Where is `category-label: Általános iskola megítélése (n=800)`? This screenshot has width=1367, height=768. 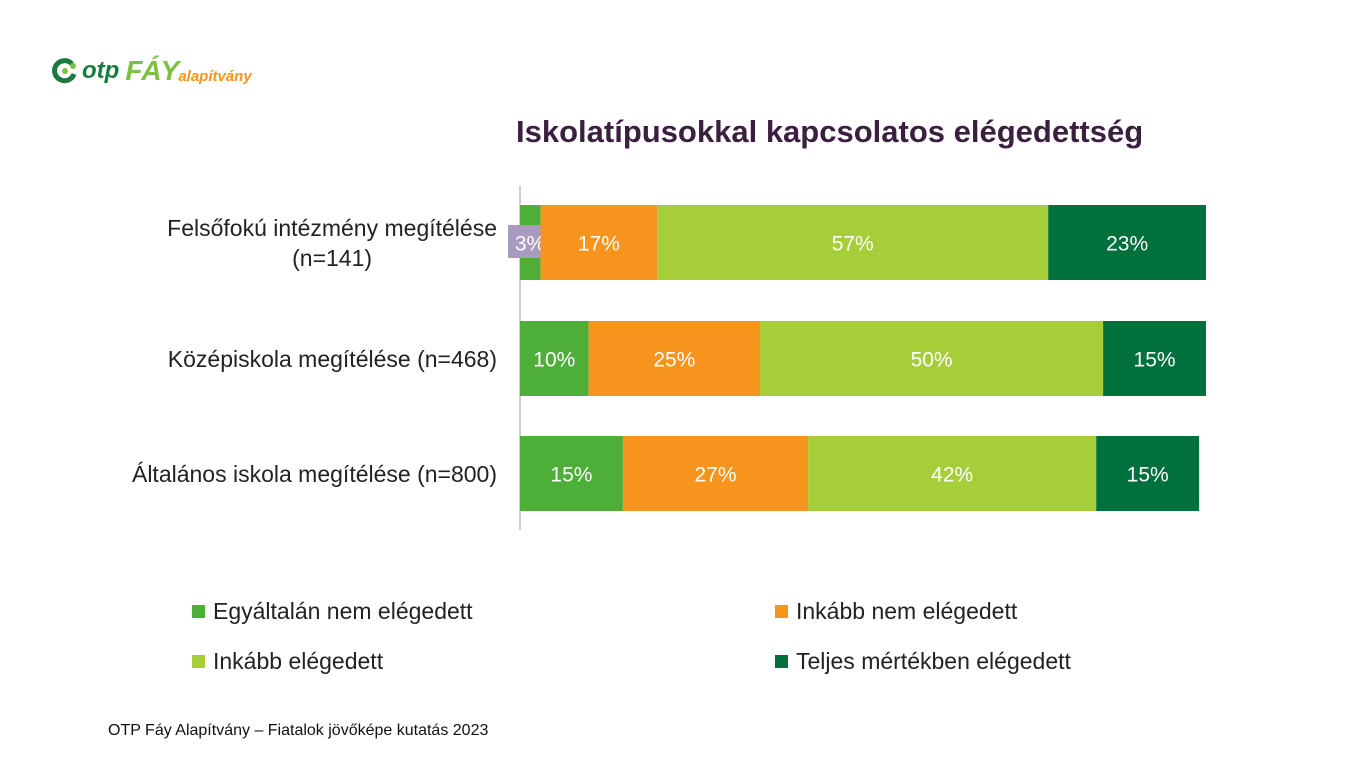
category-label: Általános iskola megítélése (n=800) is located at coordinates (314, 474).